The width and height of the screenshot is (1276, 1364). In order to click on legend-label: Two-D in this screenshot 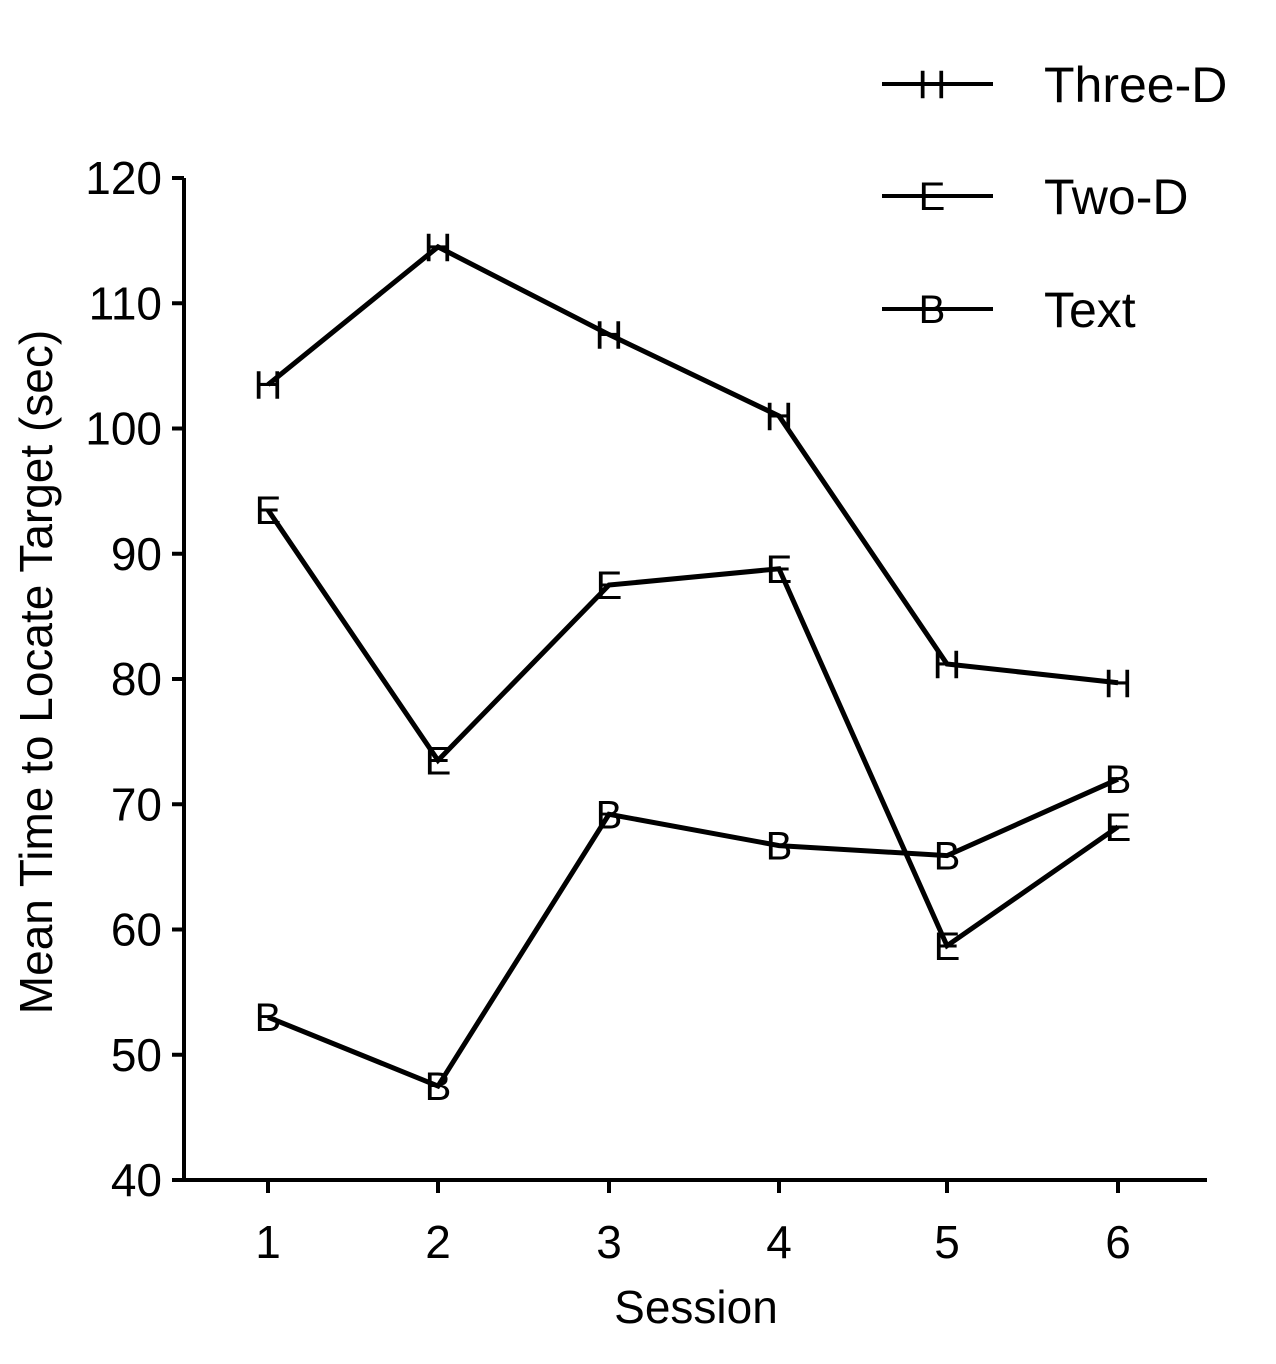, I will do `click(1116, 197)`.